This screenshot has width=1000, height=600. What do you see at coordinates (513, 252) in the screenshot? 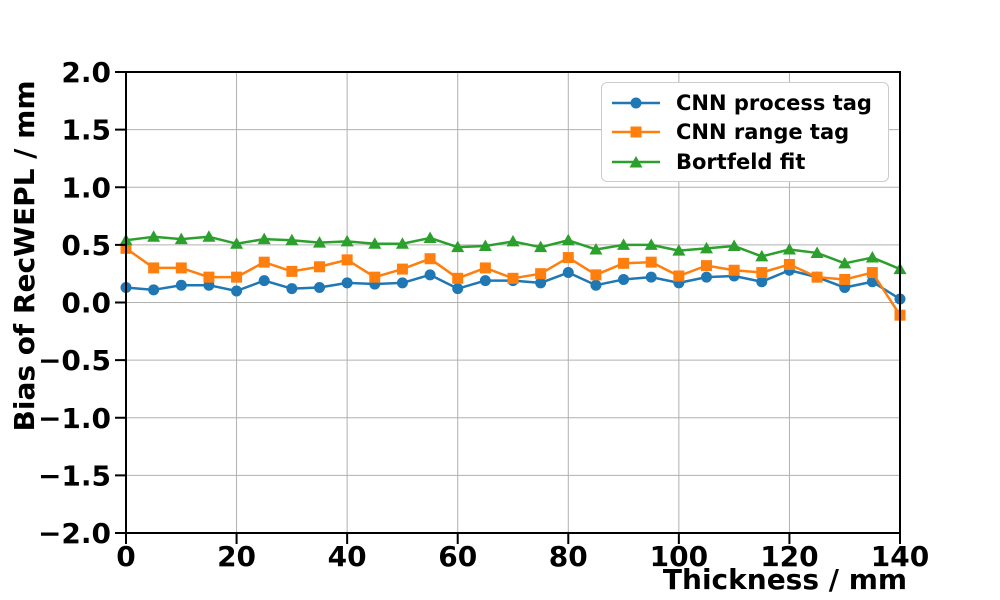
I see `series-bortfeld-fit` at bounding box center [513, 252].